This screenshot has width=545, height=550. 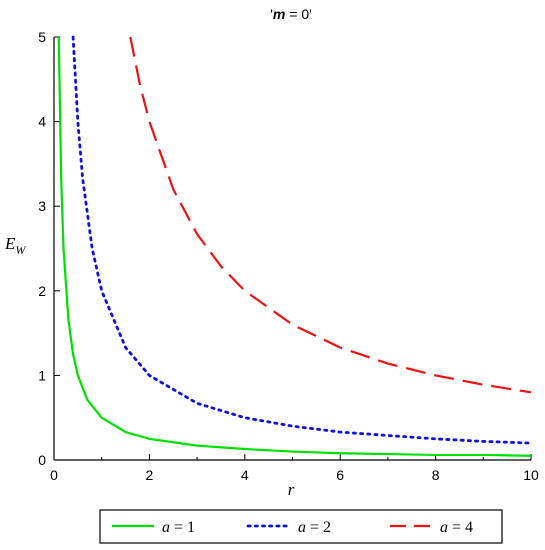 I want to click on y-tick-label: 4, so click(x=42, y=122).